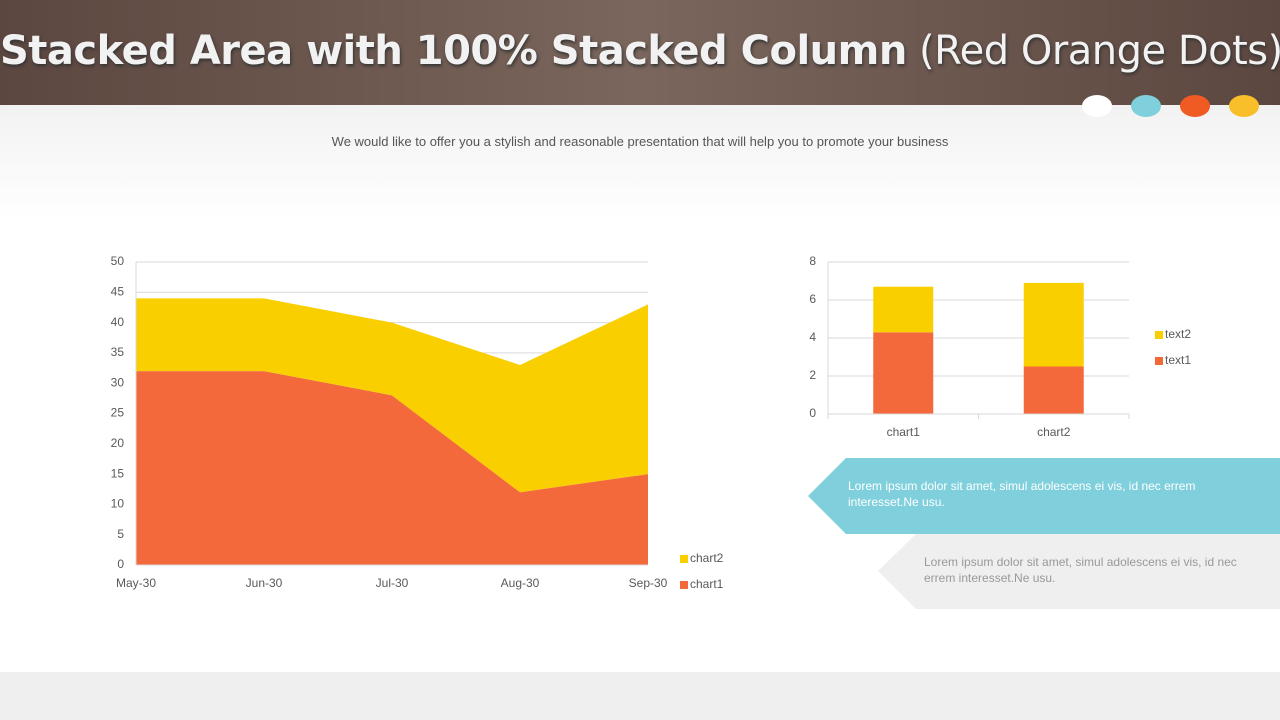 Image resolution: width=1280 pixels, height=720 pixels. Describe the element at coordinates (118, 322) in the screenshot. I see `y-tick-label: 40` at that location.